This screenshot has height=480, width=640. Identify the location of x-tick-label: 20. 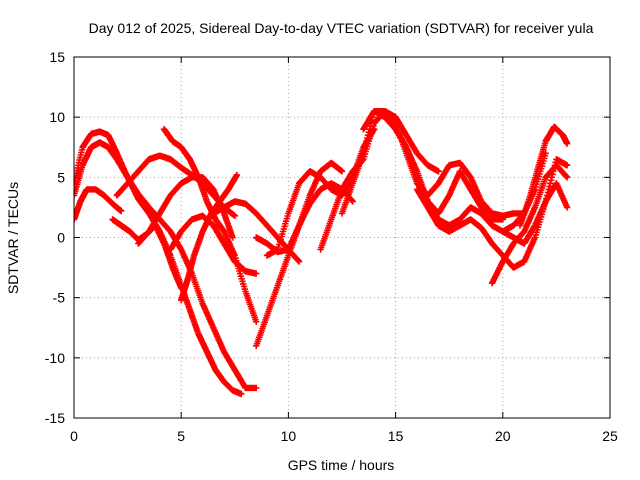
(503, 436).